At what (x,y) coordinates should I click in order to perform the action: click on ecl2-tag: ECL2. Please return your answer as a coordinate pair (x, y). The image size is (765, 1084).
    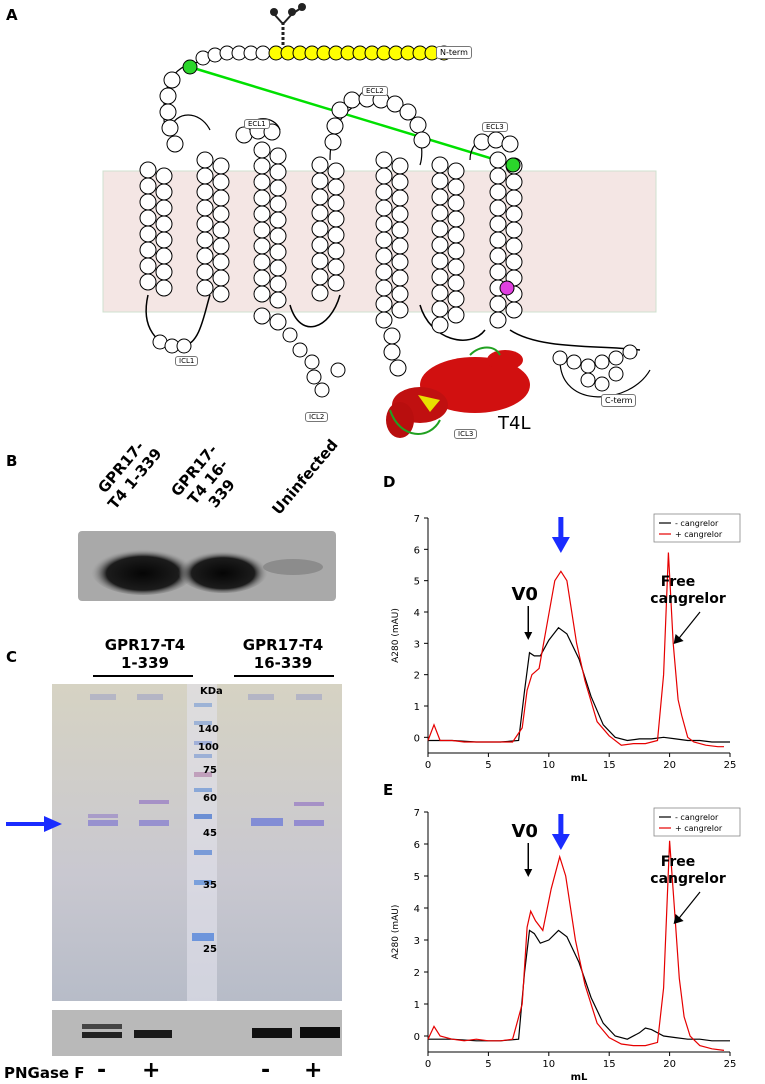
    Looking at the image, I should click on (375, 91).